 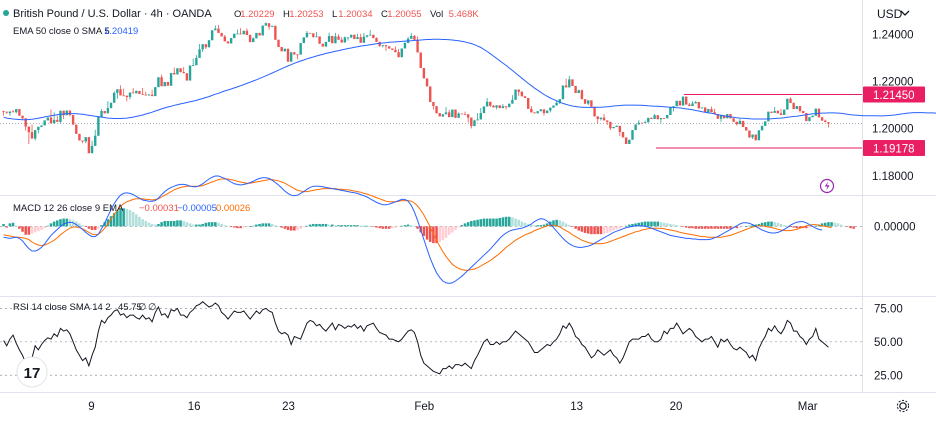 I want to click on symbol-title: British Pound / U.S. Dollar · 4h · OANDA, so click(x=112, y=14).